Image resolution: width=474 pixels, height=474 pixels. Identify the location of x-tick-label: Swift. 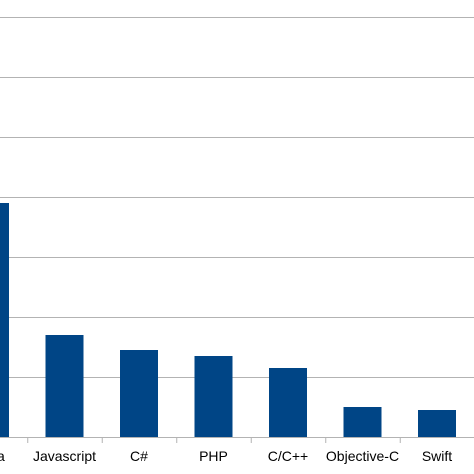
(437, 456).